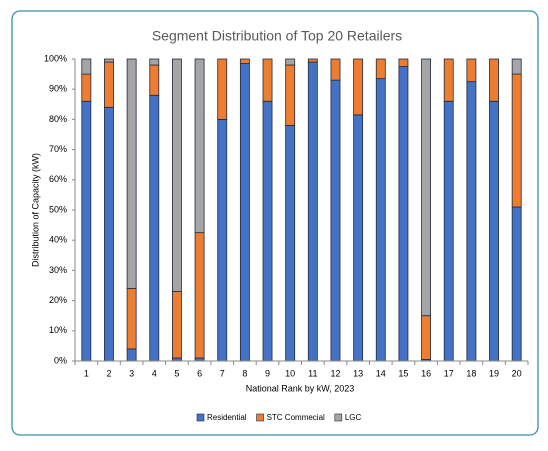 Image resolution: width=548 pixels, height=451 pixels. Describe the element at coordinates (403, 373) in the screenshot. I see `x-tick-label: 15` at that location.